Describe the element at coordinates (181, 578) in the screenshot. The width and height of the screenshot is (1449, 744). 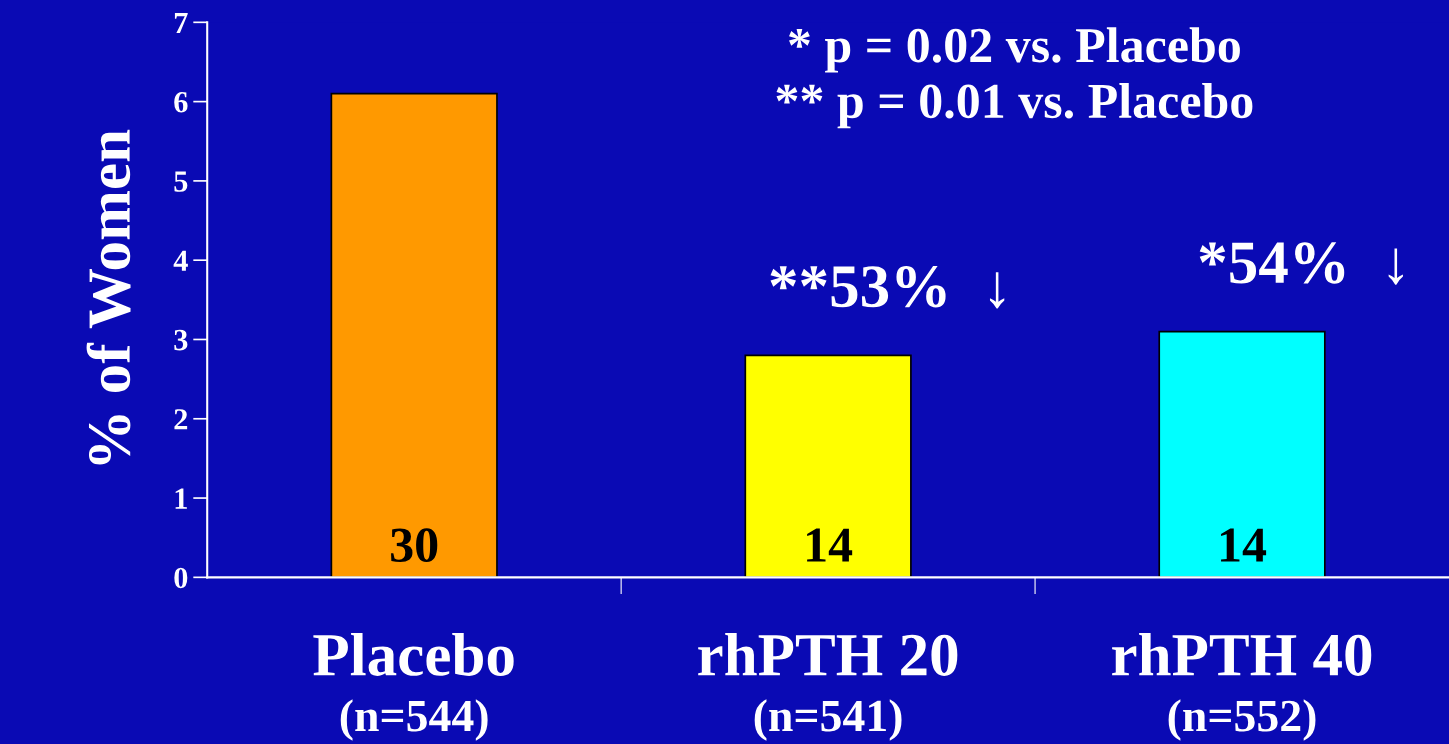
I see `y-tick-label: 0` at that location.